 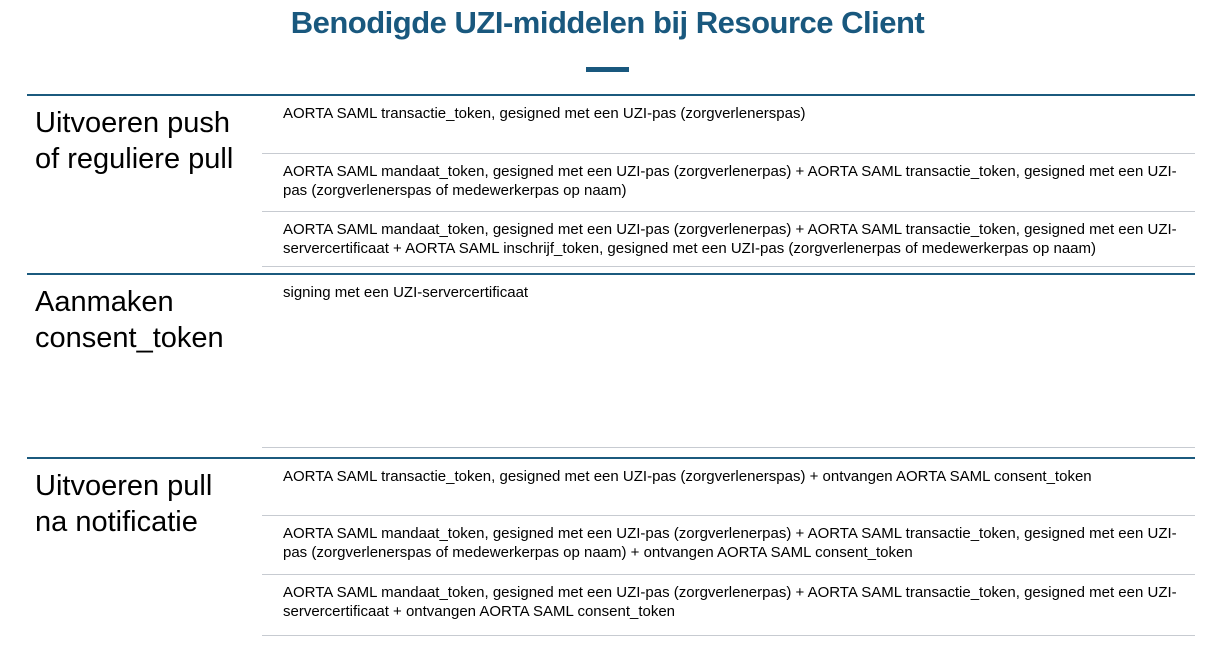 I want to click on section-header: Uitvoeren pull na notificatie, so click(x=124, y=504).